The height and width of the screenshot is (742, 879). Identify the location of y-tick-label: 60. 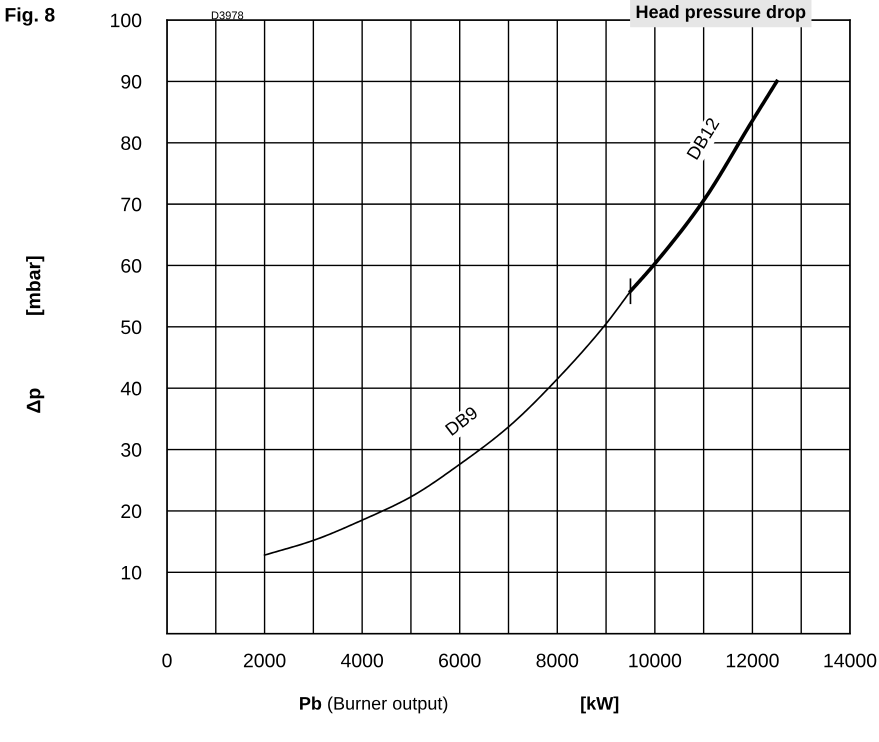
(131, 265).